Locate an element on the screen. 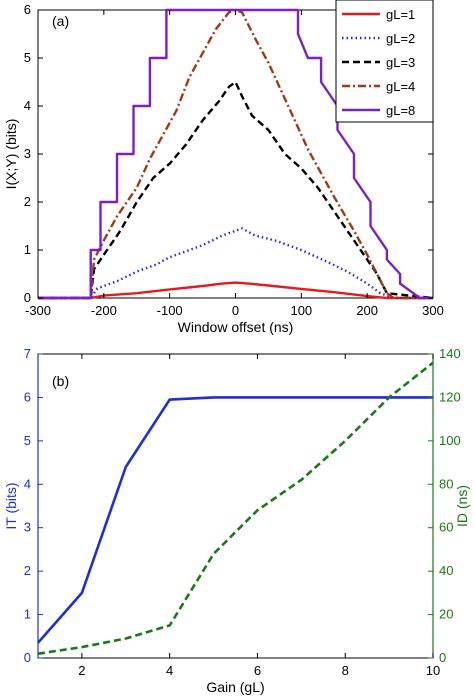 This screenshot has height=700, width=474. legend-box is located at coordinates (384, 61).